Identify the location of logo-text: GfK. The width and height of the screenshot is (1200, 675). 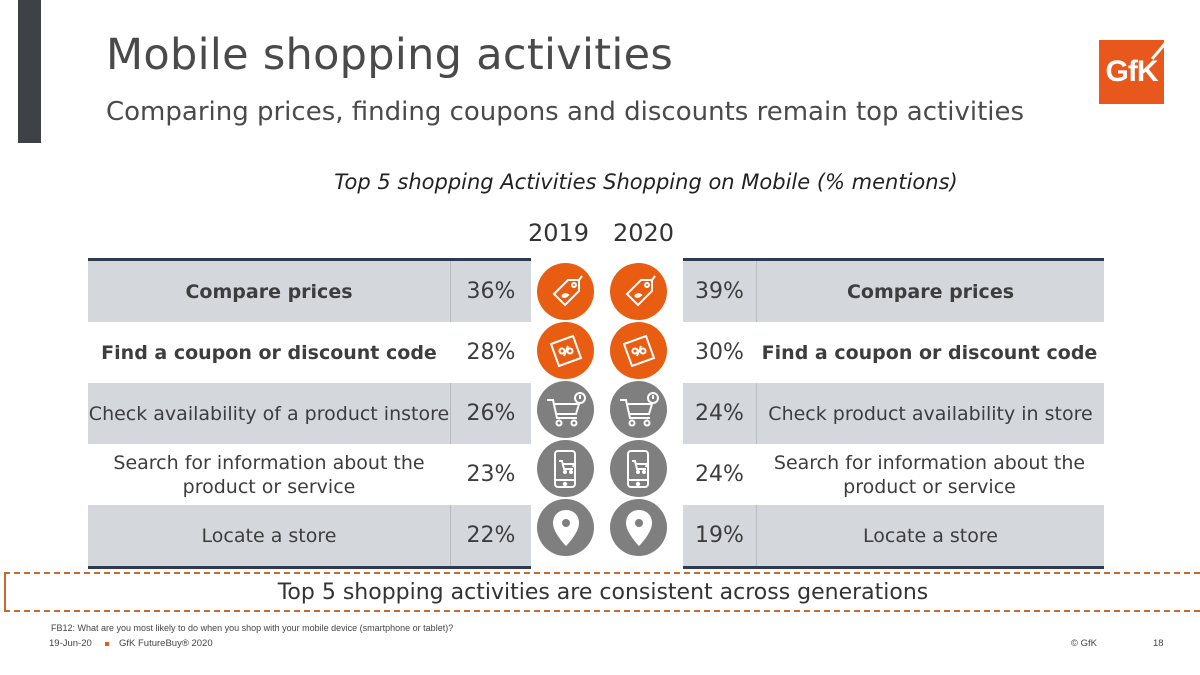
(1132, 71).